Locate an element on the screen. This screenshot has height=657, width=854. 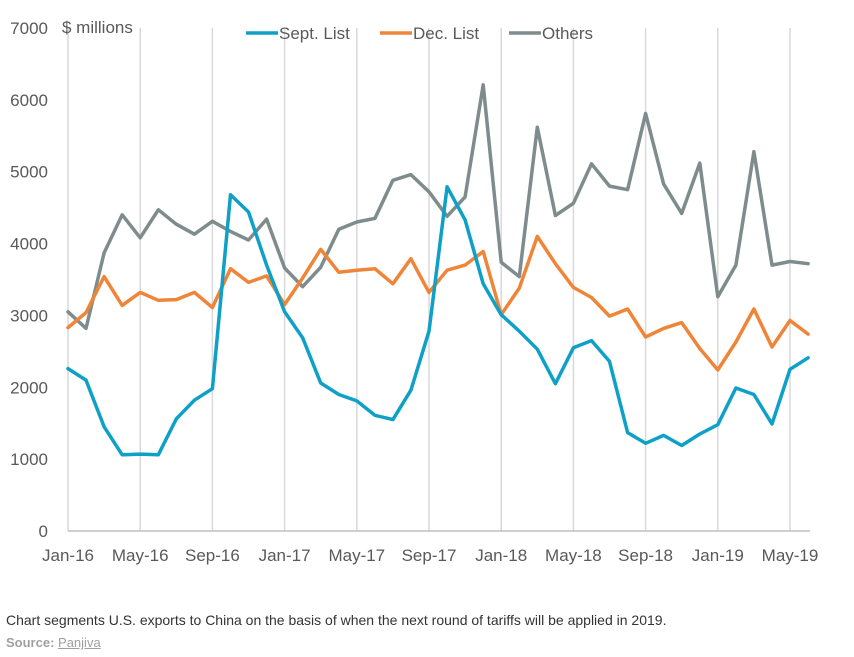
source-link: Panjiva is located at coordinates (79, 642).